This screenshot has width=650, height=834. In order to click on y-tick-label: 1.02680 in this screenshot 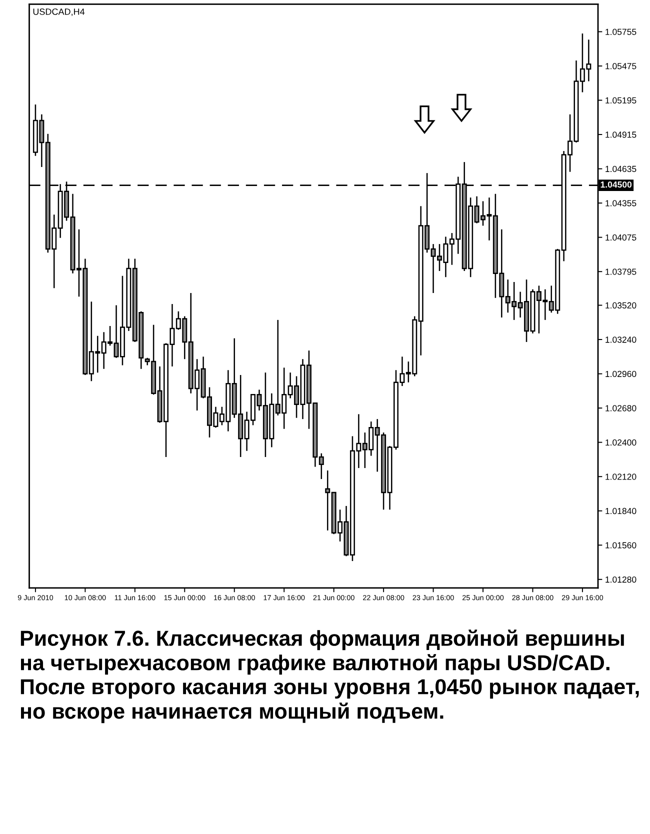, I will do `click(621, 408)`.